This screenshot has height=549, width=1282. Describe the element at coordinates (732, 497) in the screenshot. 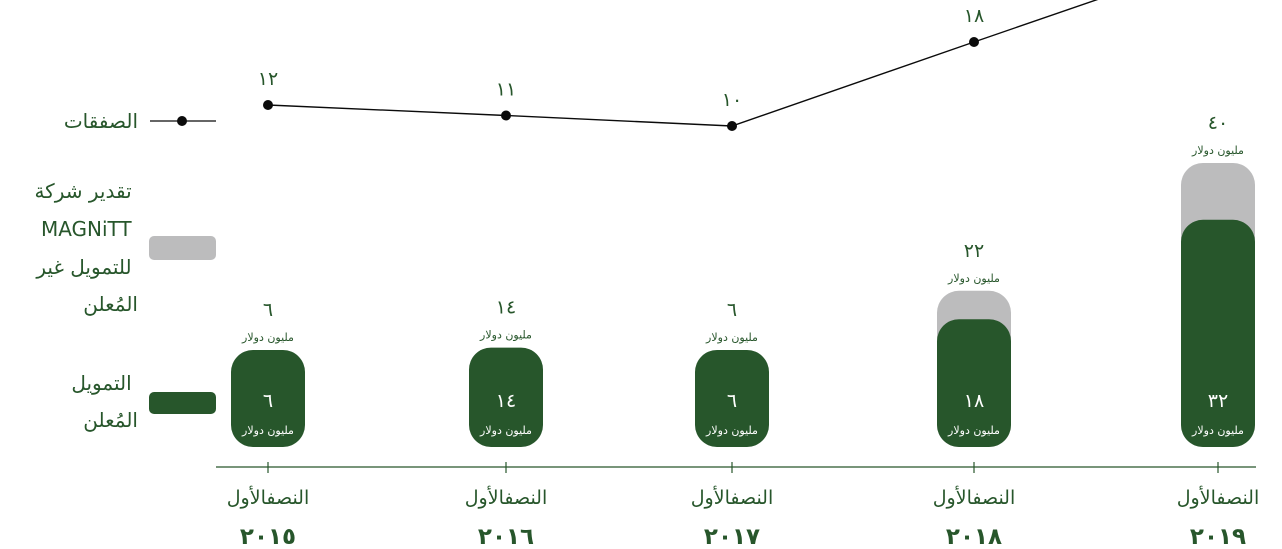

I see `x-tick-label-2: النصفالأول` at that location.